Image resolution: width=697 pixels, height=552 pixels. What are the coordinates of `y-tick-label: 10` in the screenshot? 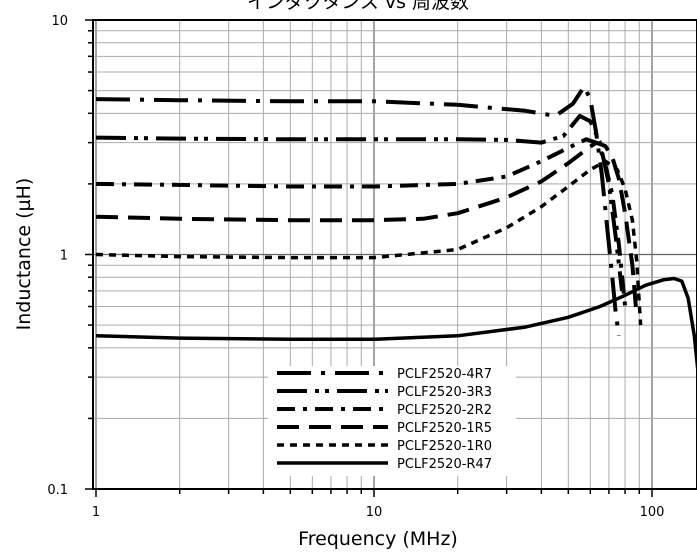 It's located at (59, 21).